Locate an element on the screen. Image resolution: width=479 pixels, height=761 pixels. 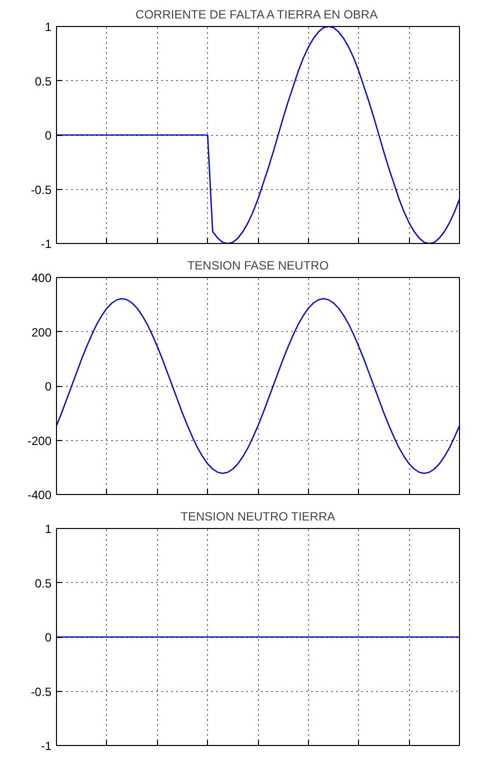
y-tick-label: -400 is located at coordinates (39, 495).